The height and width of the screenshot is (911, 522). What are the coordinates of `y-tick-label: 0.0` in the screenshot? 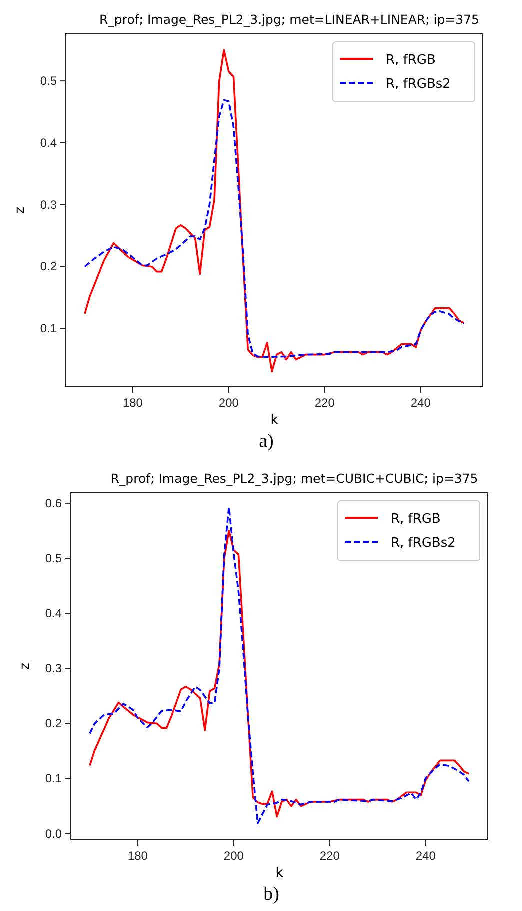 It's located at (53, 833).